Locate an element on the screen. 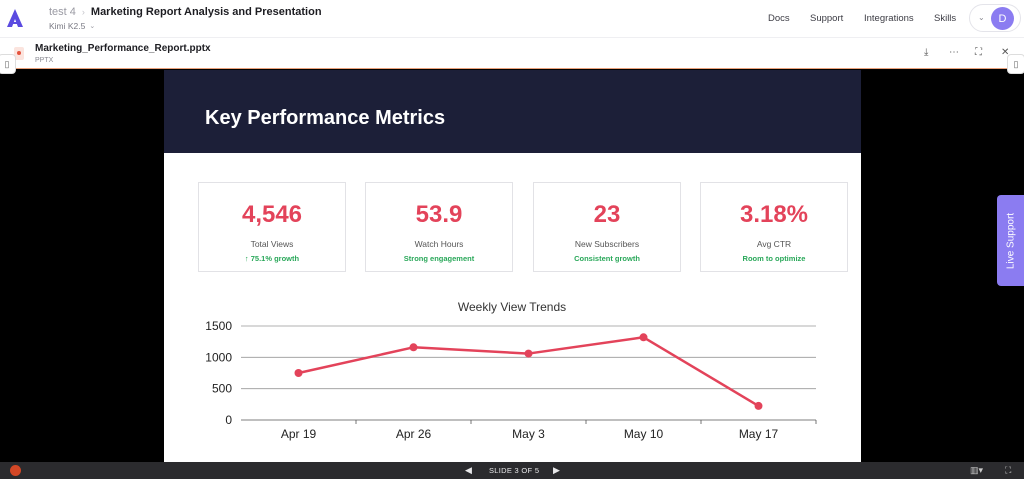  x-tick-label: May 17 is located at coordinates (759, 434).